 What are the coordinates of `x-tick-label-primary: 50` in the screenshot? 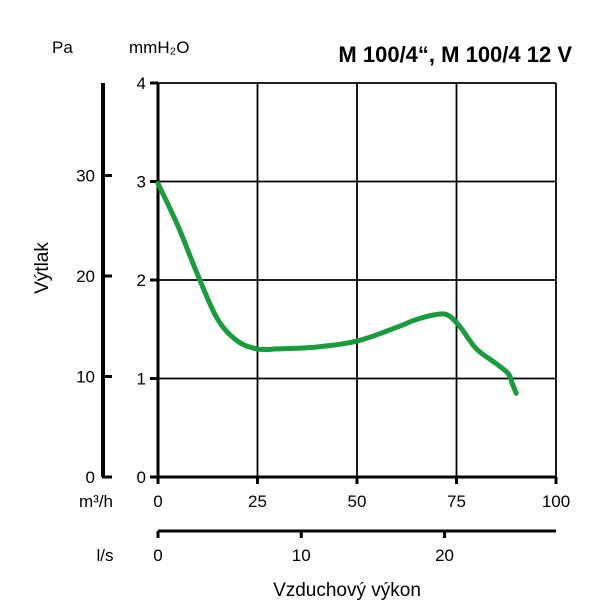 It's located at (357, 501).